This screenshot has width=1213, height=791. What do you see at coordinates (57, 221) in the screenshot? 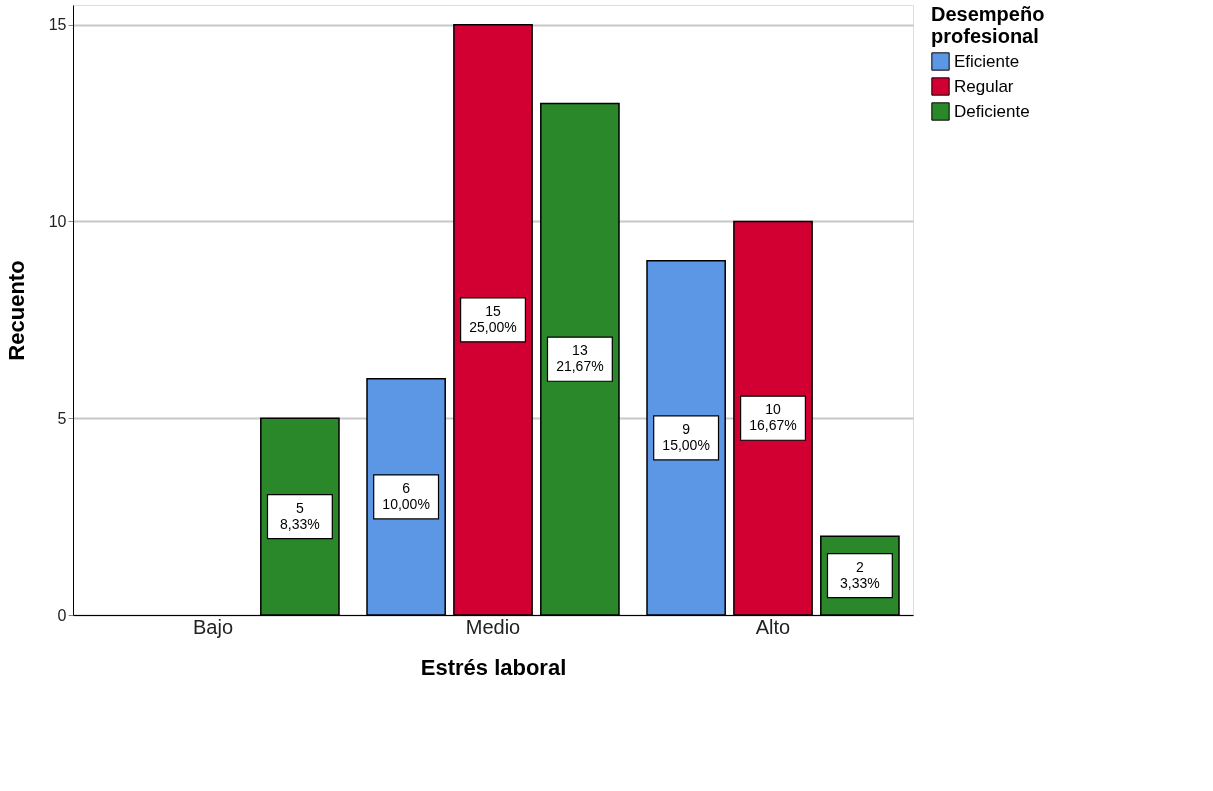
I see `y-tick-label: 10` at bounding box center [57, 221].